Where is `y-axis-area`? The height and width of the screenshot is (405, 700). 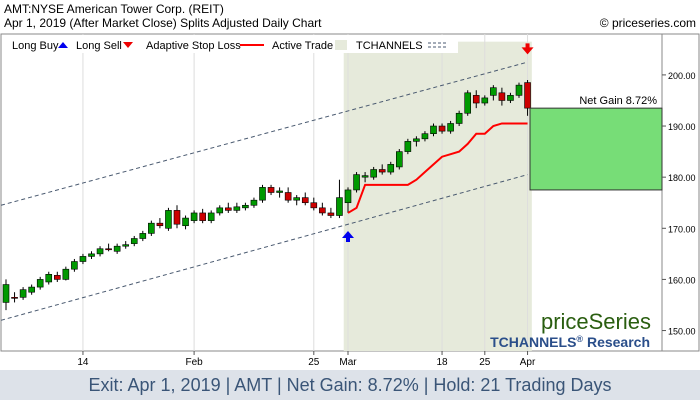
y-axis-area is located at coordinates (680, 192).